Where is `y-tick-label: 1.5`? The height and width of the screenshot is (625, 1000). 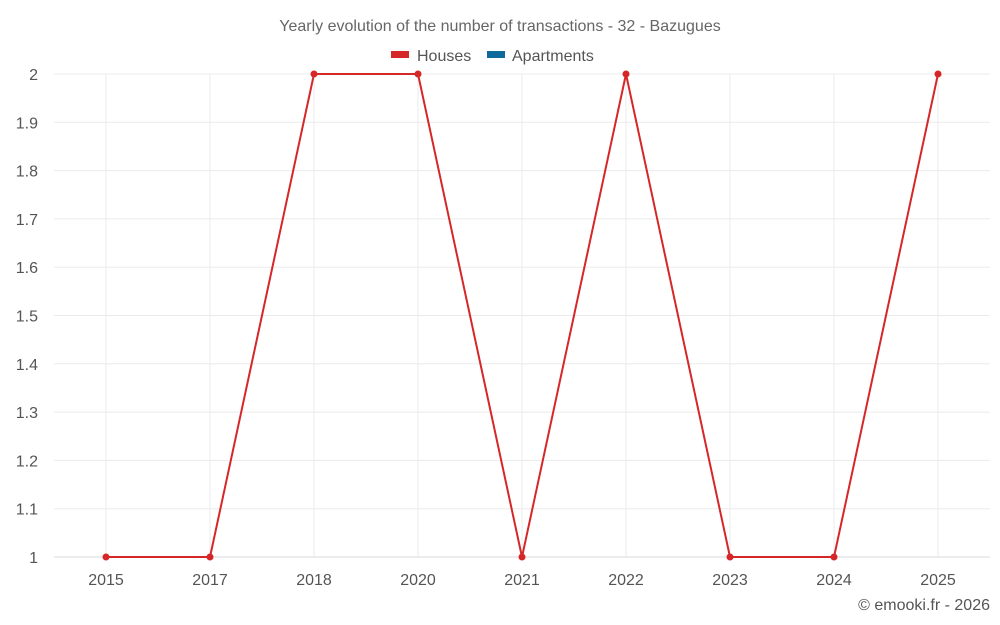 y-tick-label: 1.5 is located at coordinates (27, 317).